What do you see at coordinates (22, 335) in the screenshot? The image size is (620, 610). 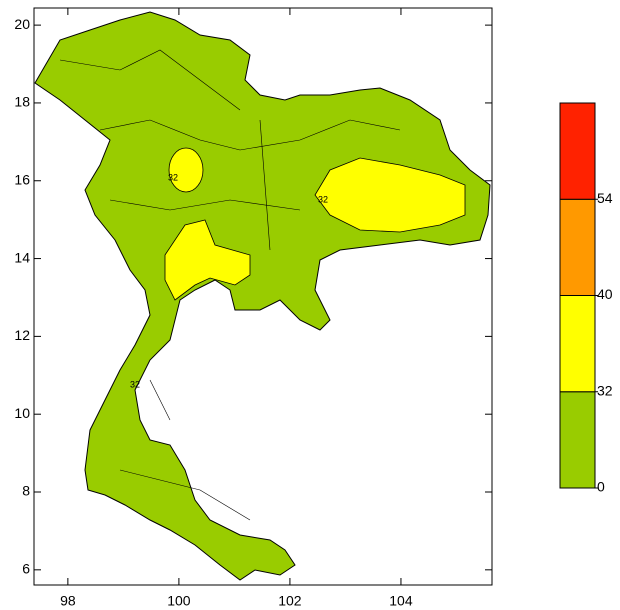 I see `y-tick-label: 12` at bounding box center [22, 335].